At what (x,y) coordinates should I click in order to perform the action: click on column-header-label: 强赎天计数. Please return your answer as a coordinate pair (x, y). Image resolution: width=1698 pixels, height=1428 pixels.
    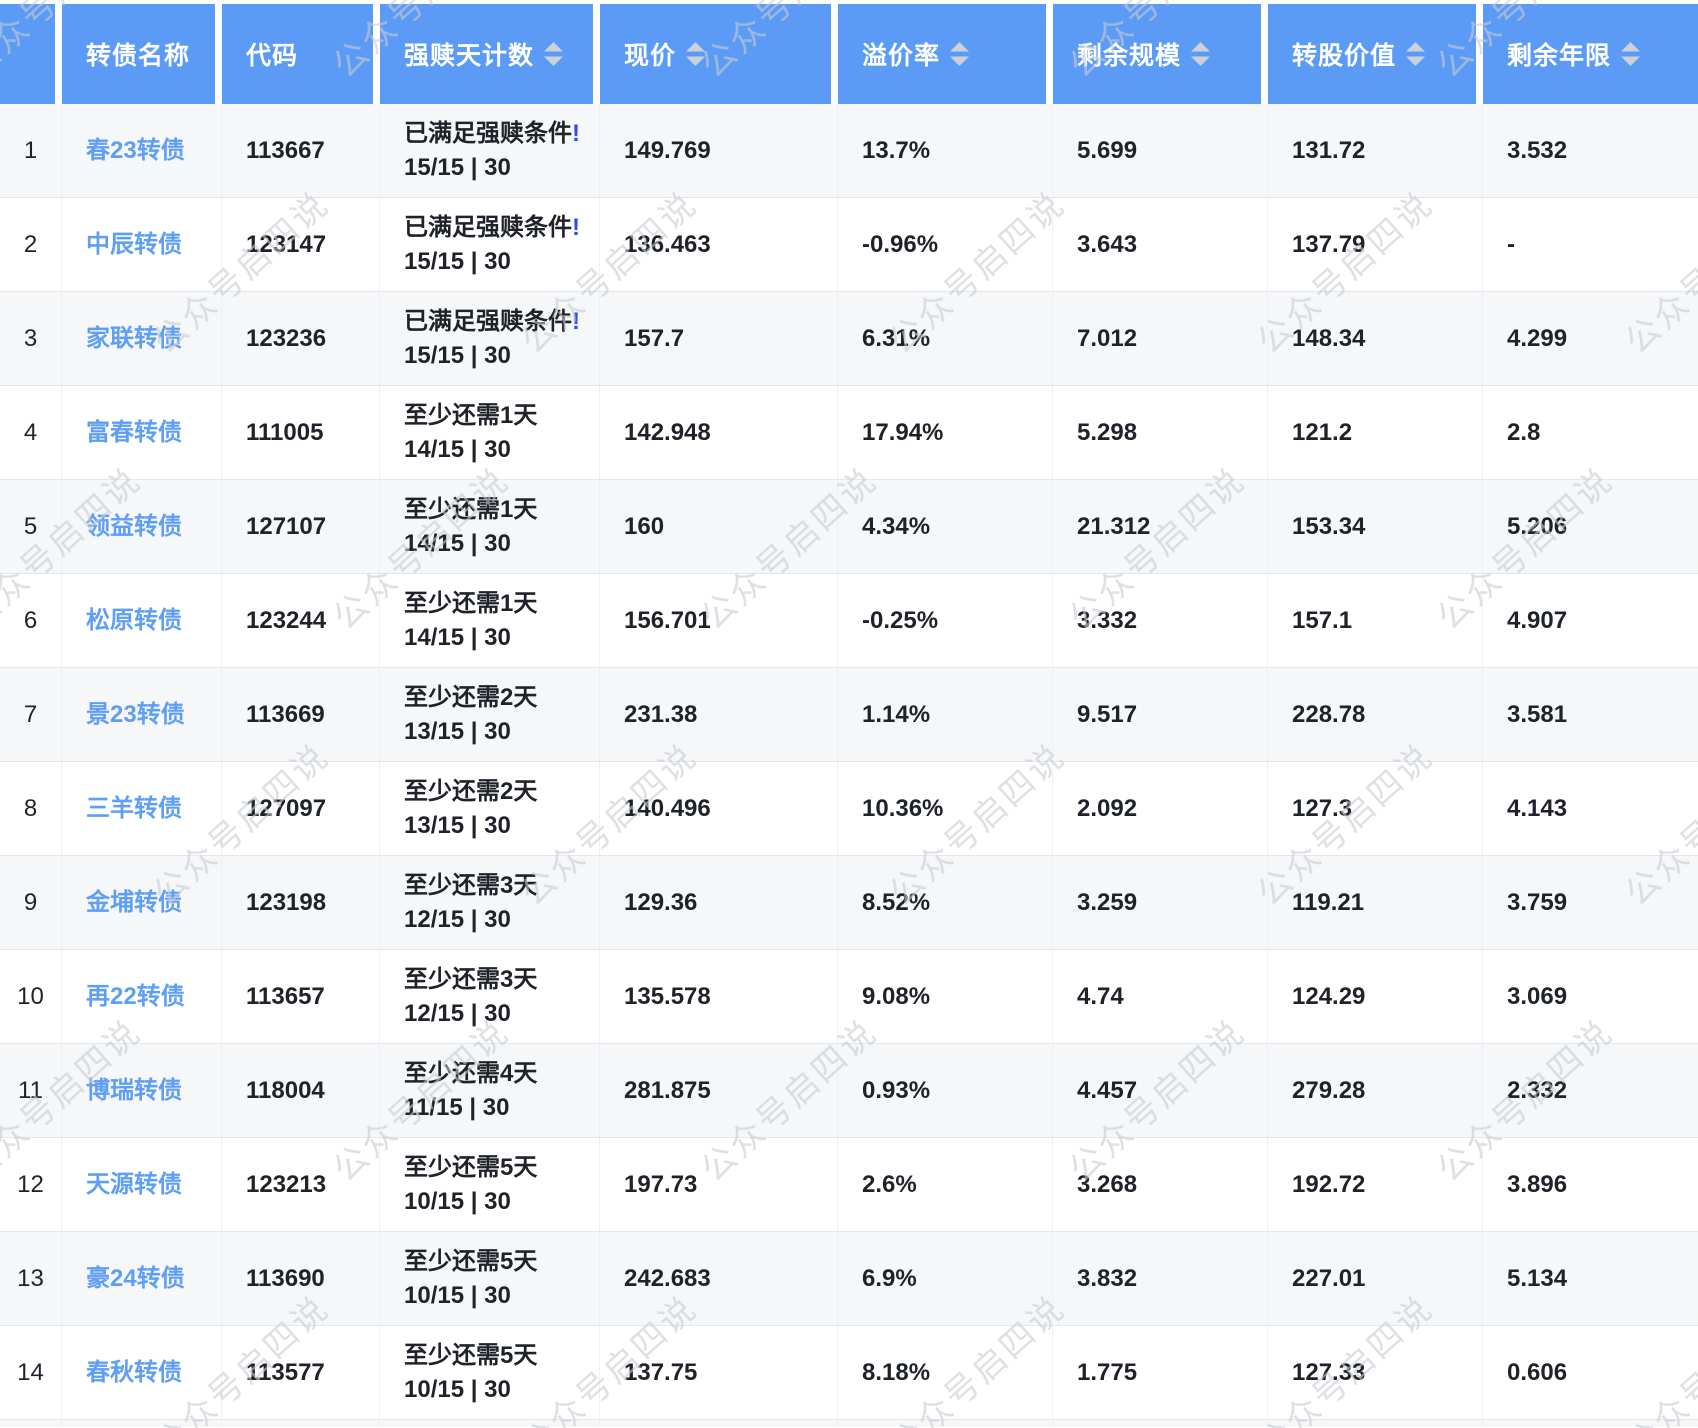
    Looking at the image, I should click on (469, 56).